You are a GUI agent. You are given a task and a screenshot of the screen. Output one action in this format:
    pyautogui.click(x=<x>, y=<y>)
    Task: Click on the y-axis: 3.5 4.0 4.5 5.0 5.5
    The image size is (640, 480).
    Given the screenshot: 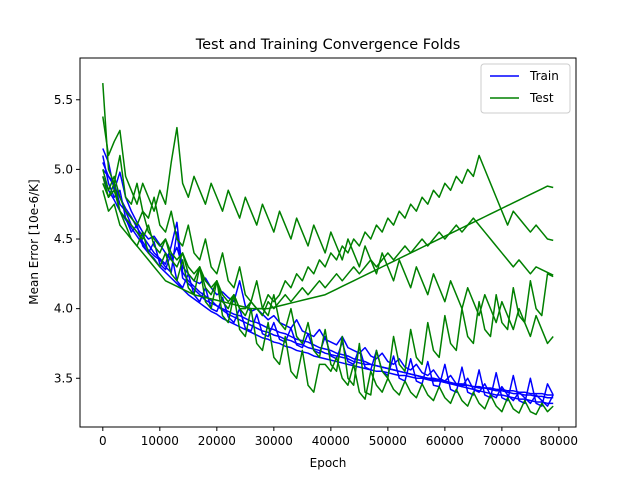 What is the action you would take?
    pyautogui.click(x=67, y=239)
    